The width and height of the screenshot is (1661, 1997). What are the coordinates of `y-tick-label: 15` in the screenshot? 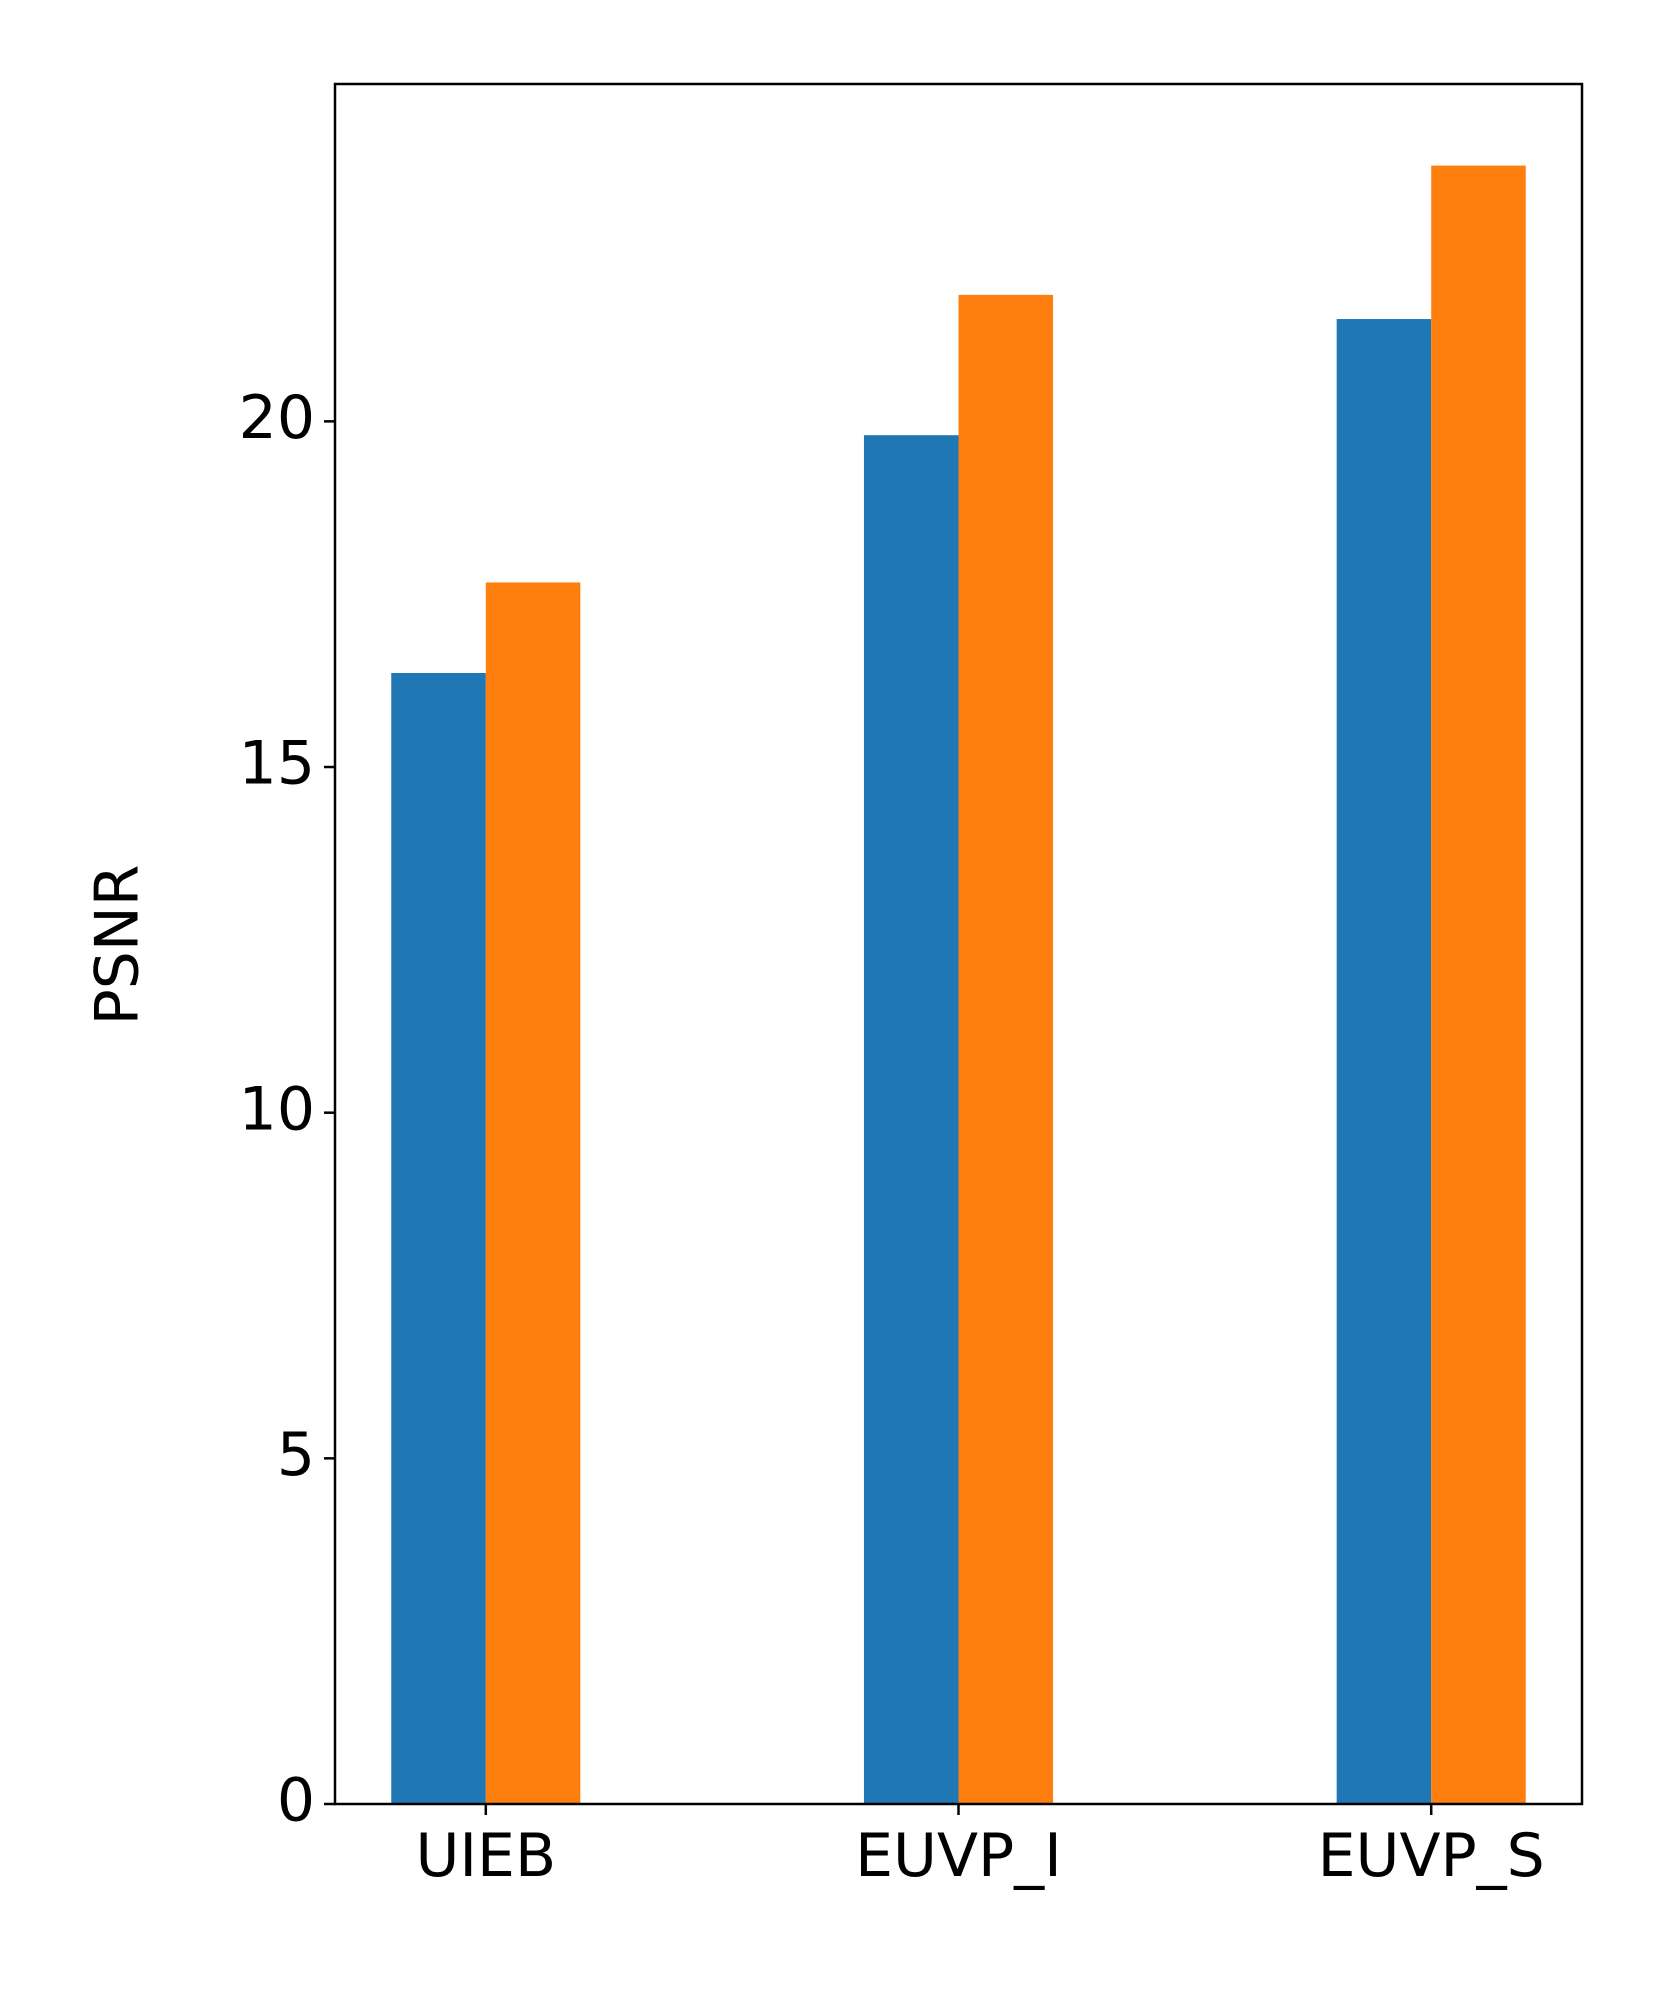 It's located at (277, 764).